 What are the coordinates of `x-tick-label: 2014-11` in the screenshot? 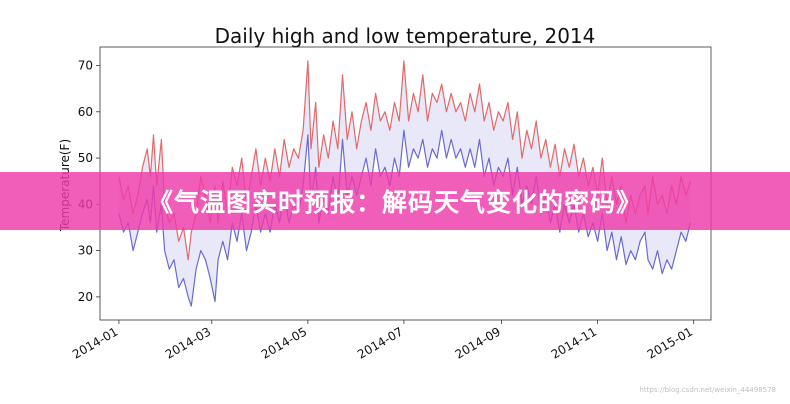 It's located at (574, 342).